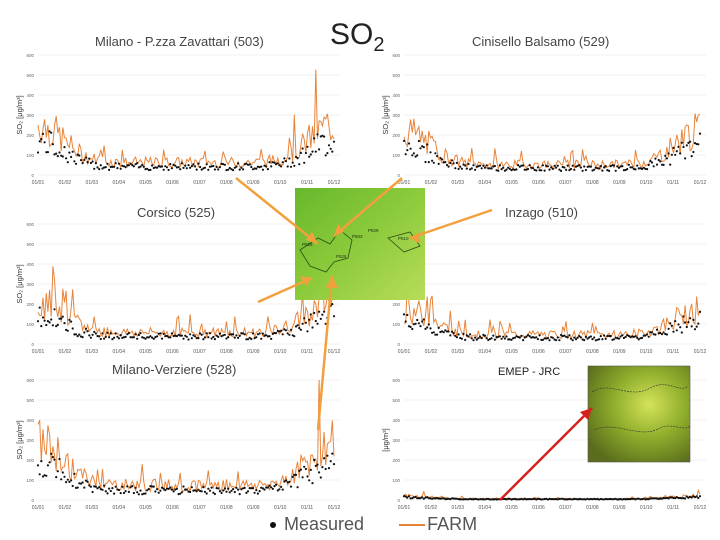 This screenshot has height=540, width=720. I want to click on x-tick-label: 01/08, so click(592, 508).